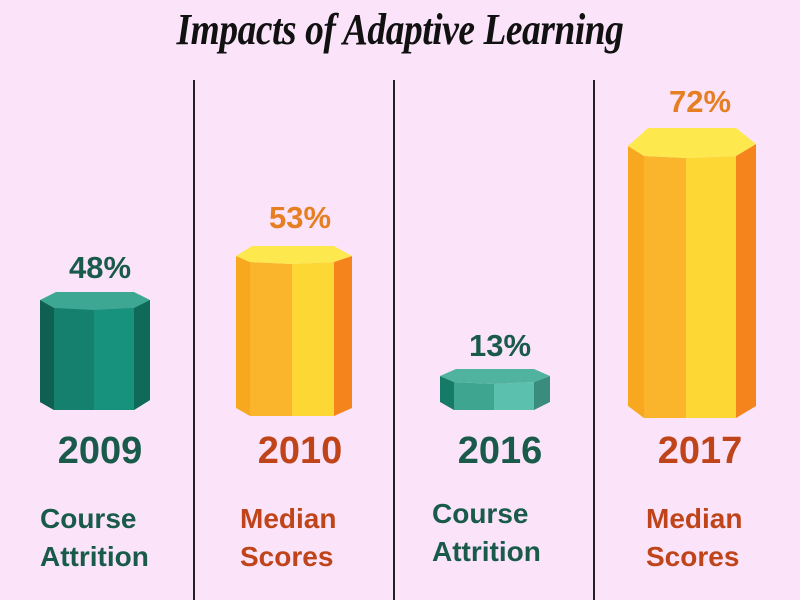 Image resolution: width=800 pixels, height=600 pixels. Describe the element at coordinates (495, 389) in the screenshot. I see `bar-teal-2016` at that location.